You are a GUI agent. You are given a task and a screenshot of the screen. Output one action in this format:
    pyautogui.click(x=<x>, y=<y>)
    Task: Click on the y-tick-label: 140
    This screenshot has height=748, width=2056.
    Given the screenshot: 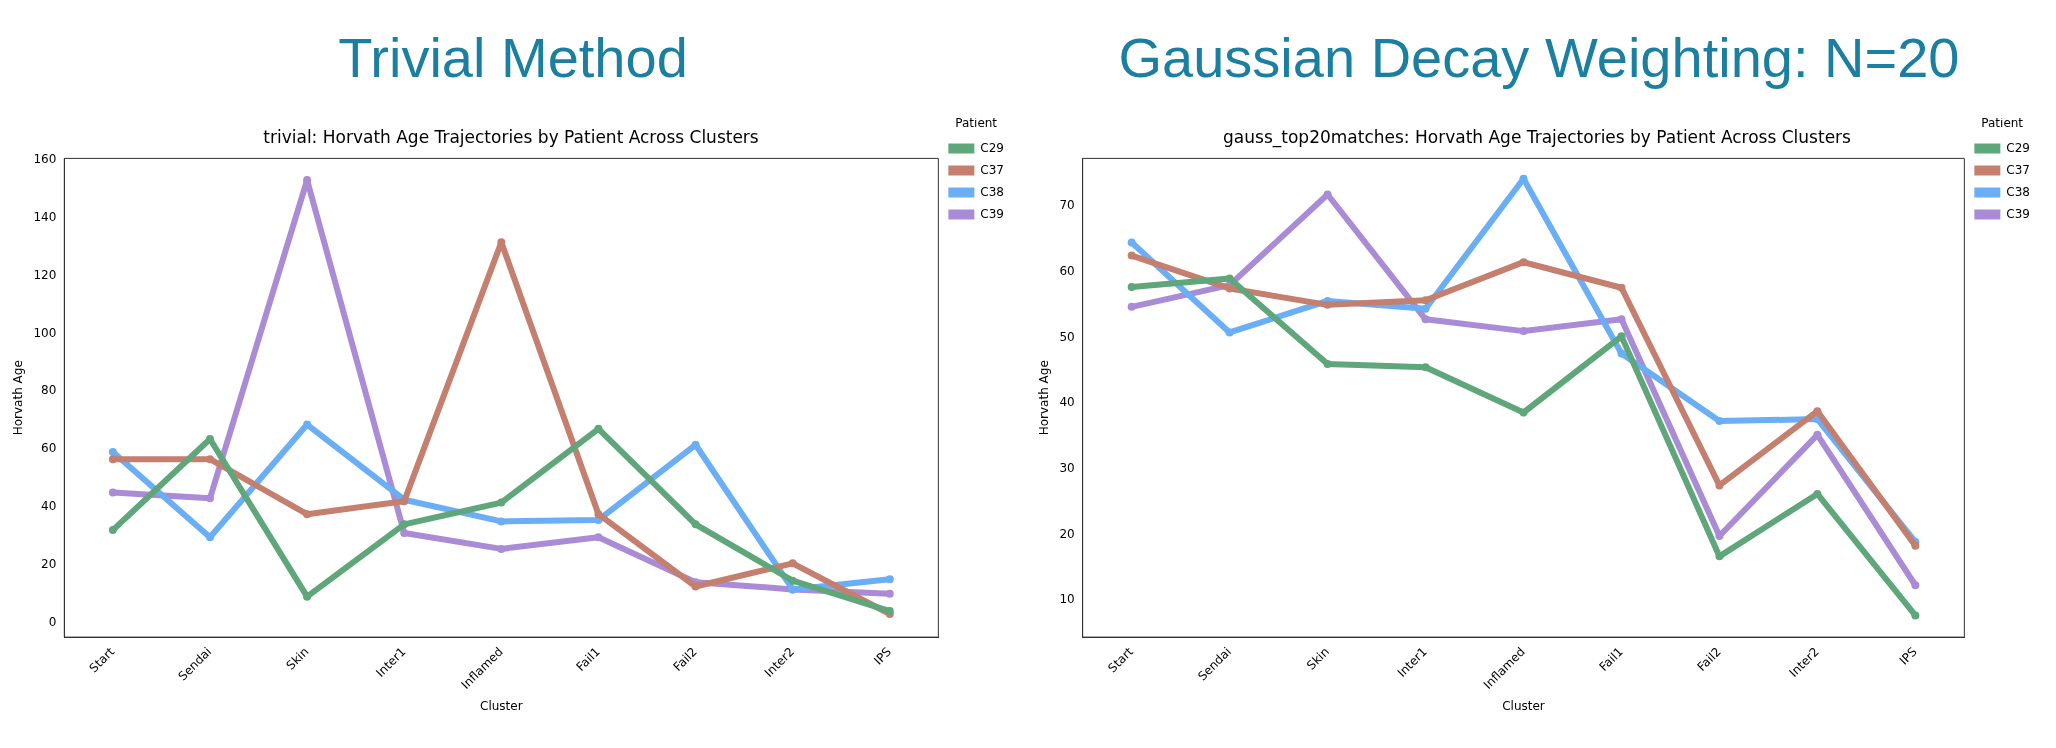 What is the action you would take?
    pyautogui.click(x=45, y=216)
    